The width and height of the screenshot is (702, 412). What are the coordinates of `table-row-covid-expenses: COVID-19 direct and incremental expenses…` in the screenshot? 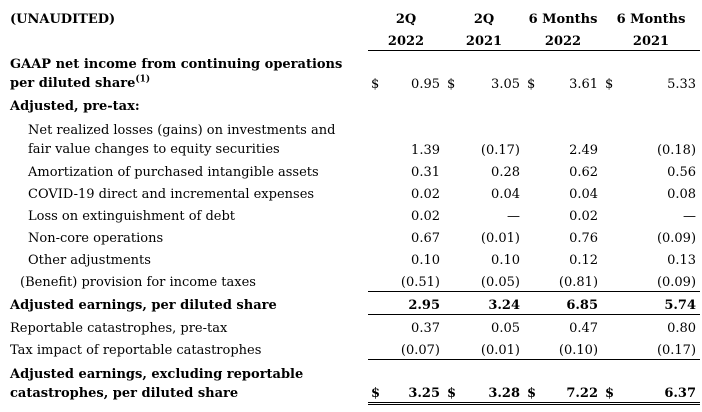 It's located at (351, 192).